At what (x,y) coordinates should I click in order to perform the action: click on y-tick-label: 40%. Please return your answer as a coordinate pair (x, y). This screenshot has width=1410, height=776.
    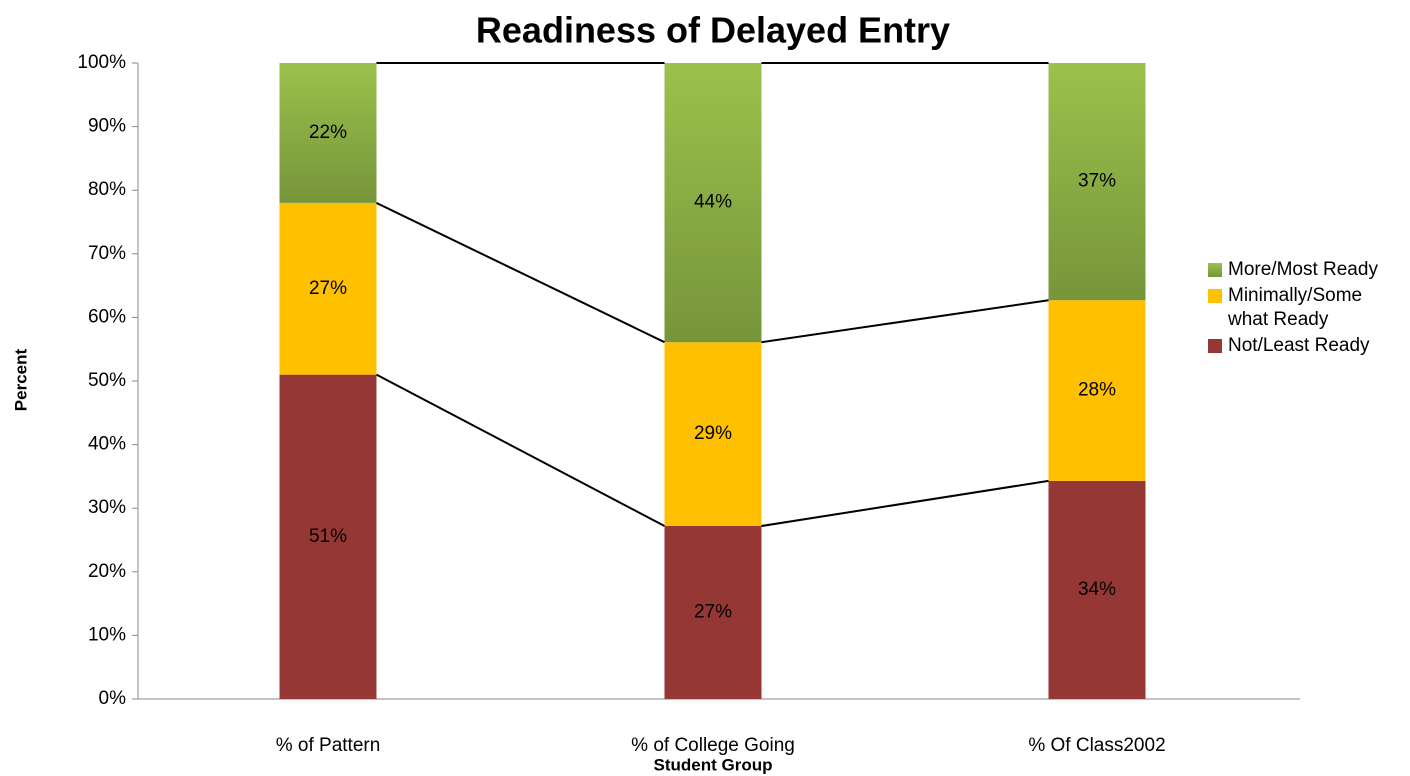
    Looking at the image, I should click on (107, 444).